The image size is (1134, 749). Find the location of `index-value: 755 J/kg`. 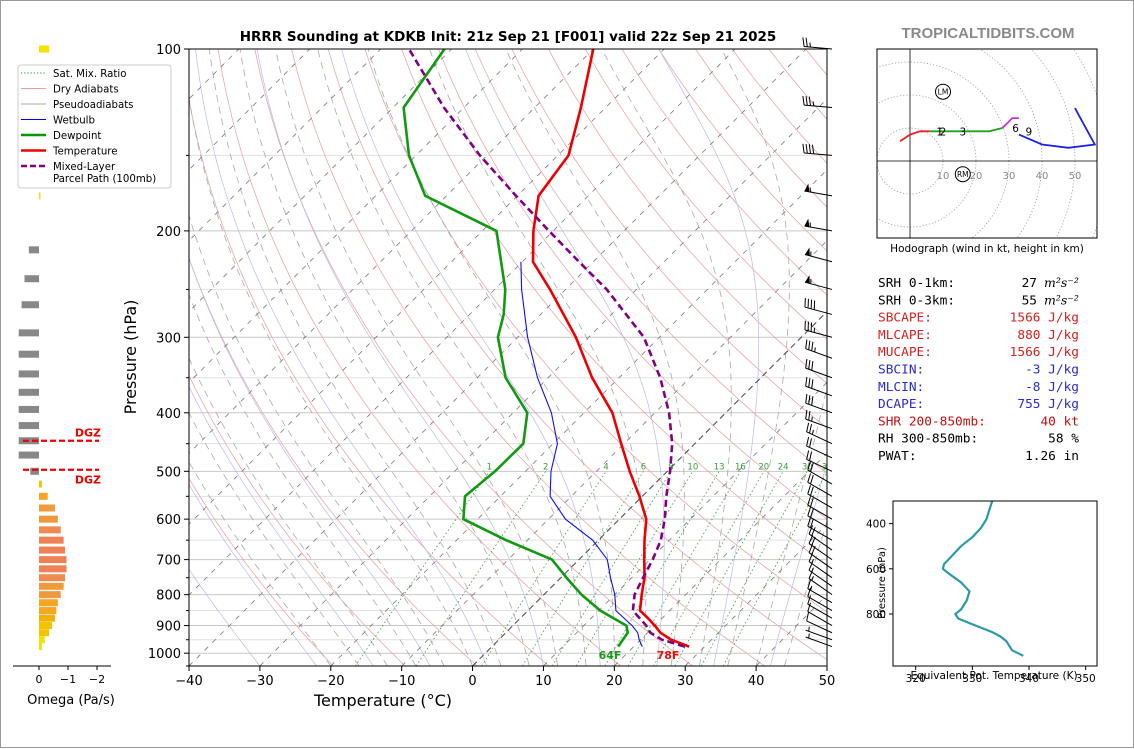

index-value: 755 J/kg is located at coordinates (1048, 404).